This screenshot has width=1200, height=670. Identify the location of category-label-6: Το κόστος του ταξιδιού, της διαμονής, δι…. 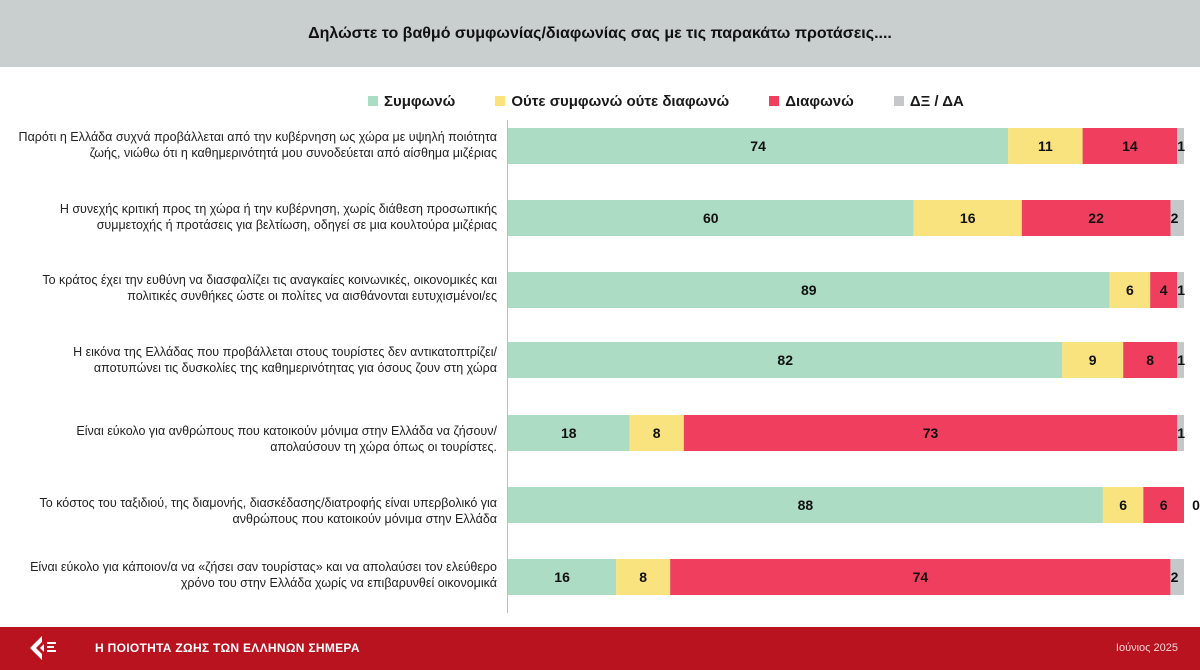
(268, 511).